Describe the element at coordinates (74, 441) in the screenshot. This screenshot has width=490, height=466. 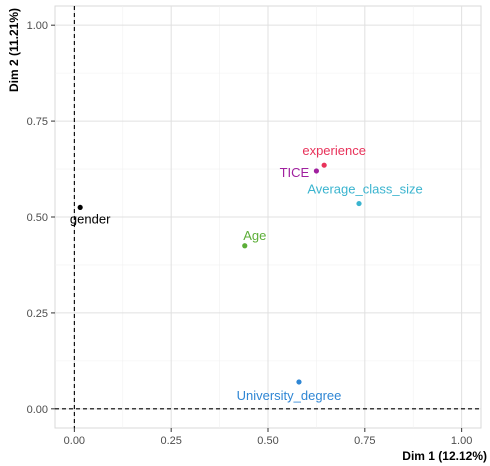
I see `x-tick-label: 0.00` at that location.